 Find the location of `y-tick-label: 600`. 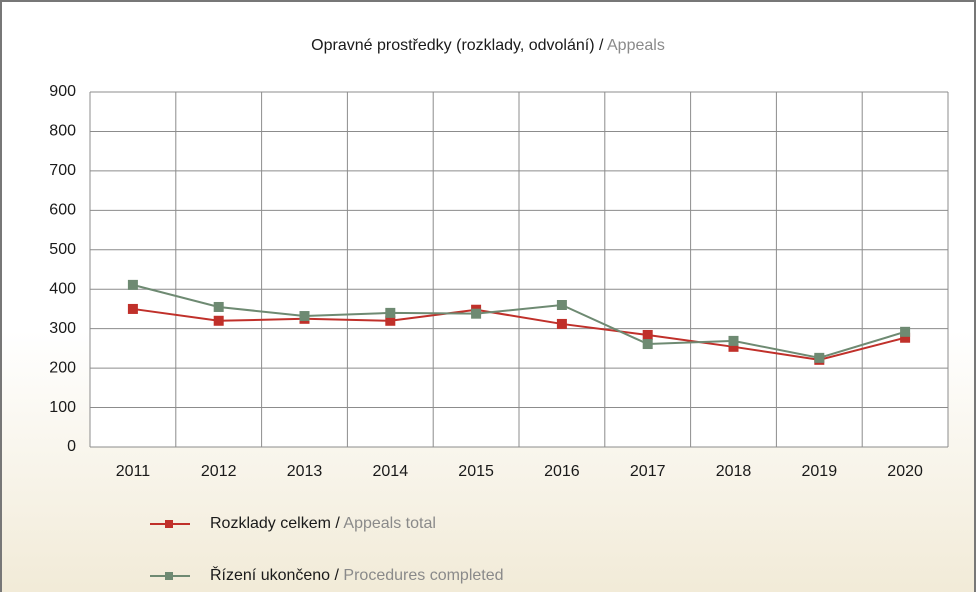

y-tick-label: 600 is located at coordinates (62, 210).